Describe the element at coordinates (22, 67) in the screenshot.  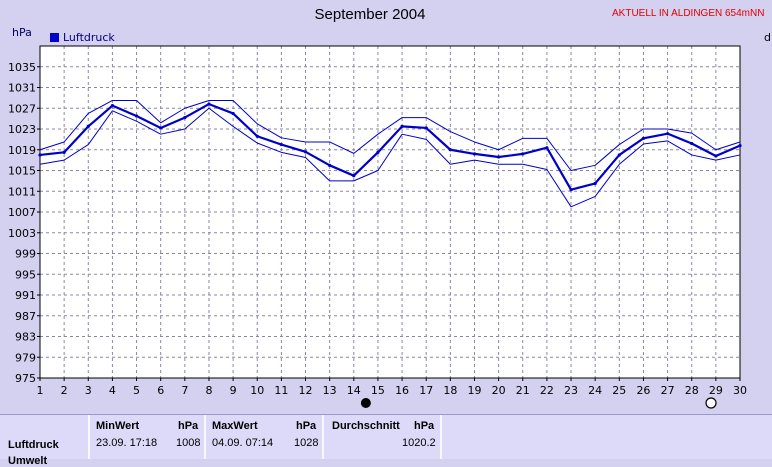
I see `y-tick-label: 1035` at that location.